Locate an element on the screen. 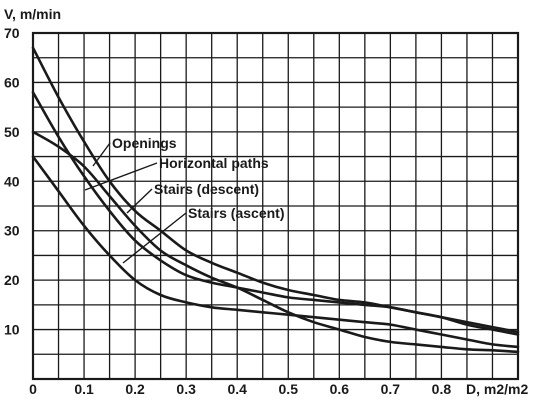  x-tick-label: 0.3 is located at coordinates (186, 389).